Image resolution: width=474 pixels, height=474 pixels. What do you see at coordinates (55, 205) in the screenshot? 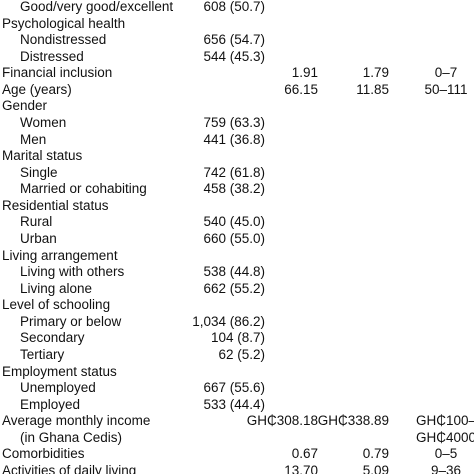
I see `row-label: Residential status` at bounding box center [55, 205].